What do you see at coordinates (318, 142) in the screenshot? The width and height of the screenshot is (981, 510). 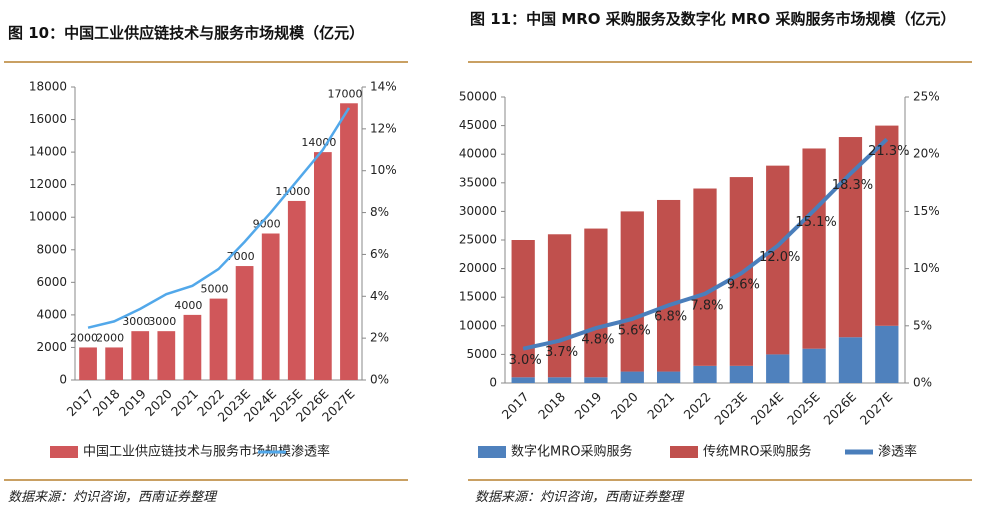 I see `data-label: 14000` at bounding box center [318, 142].